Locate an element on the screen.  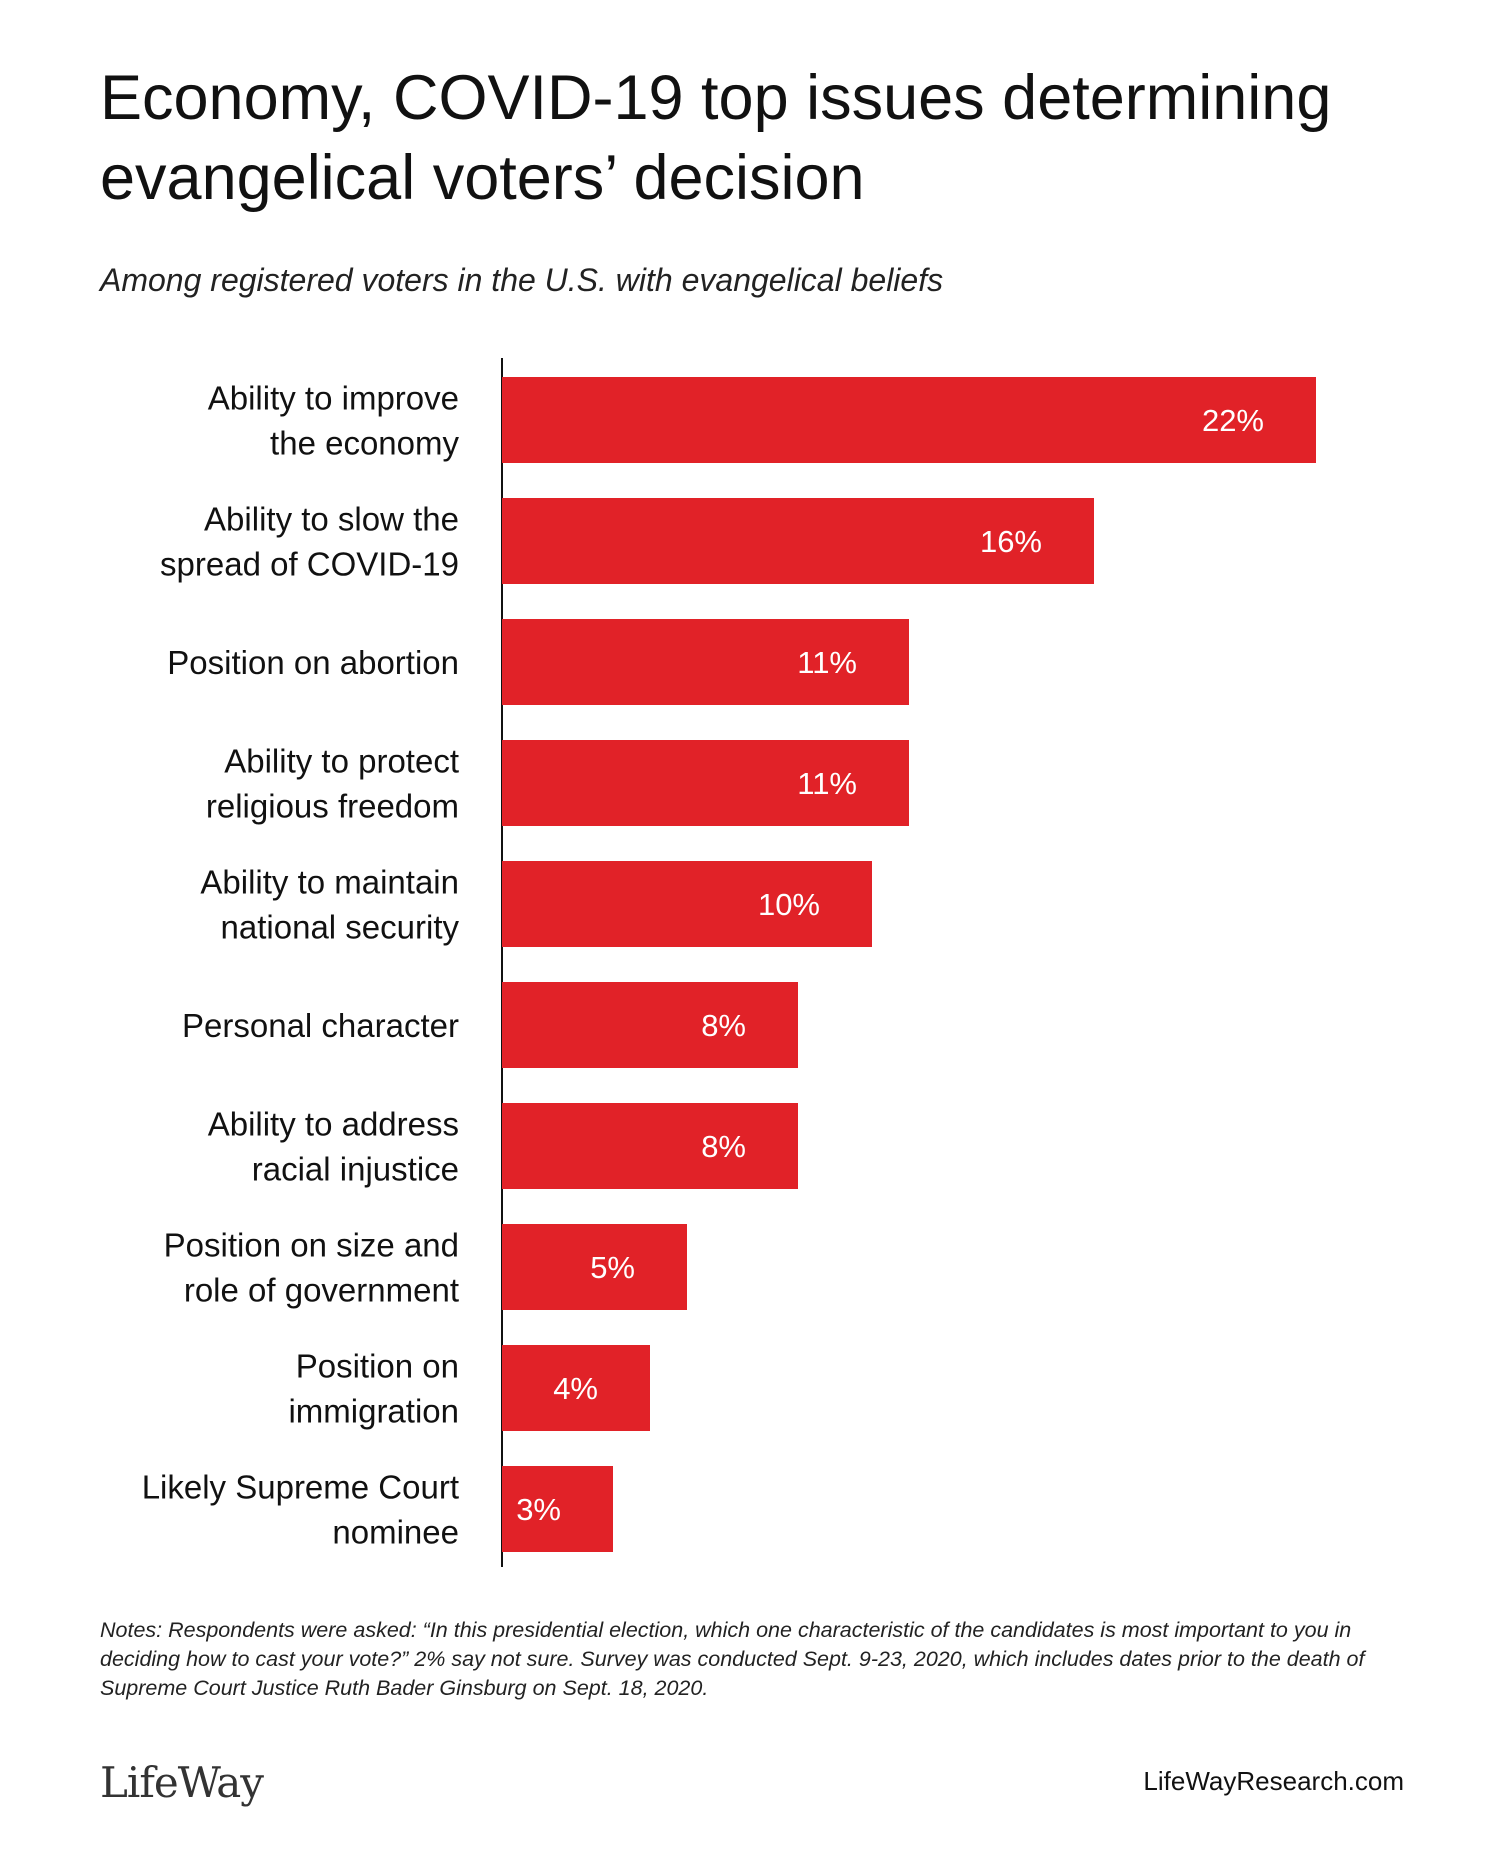
category-label-line: Position on abortion is located at coordinates (313, 662).